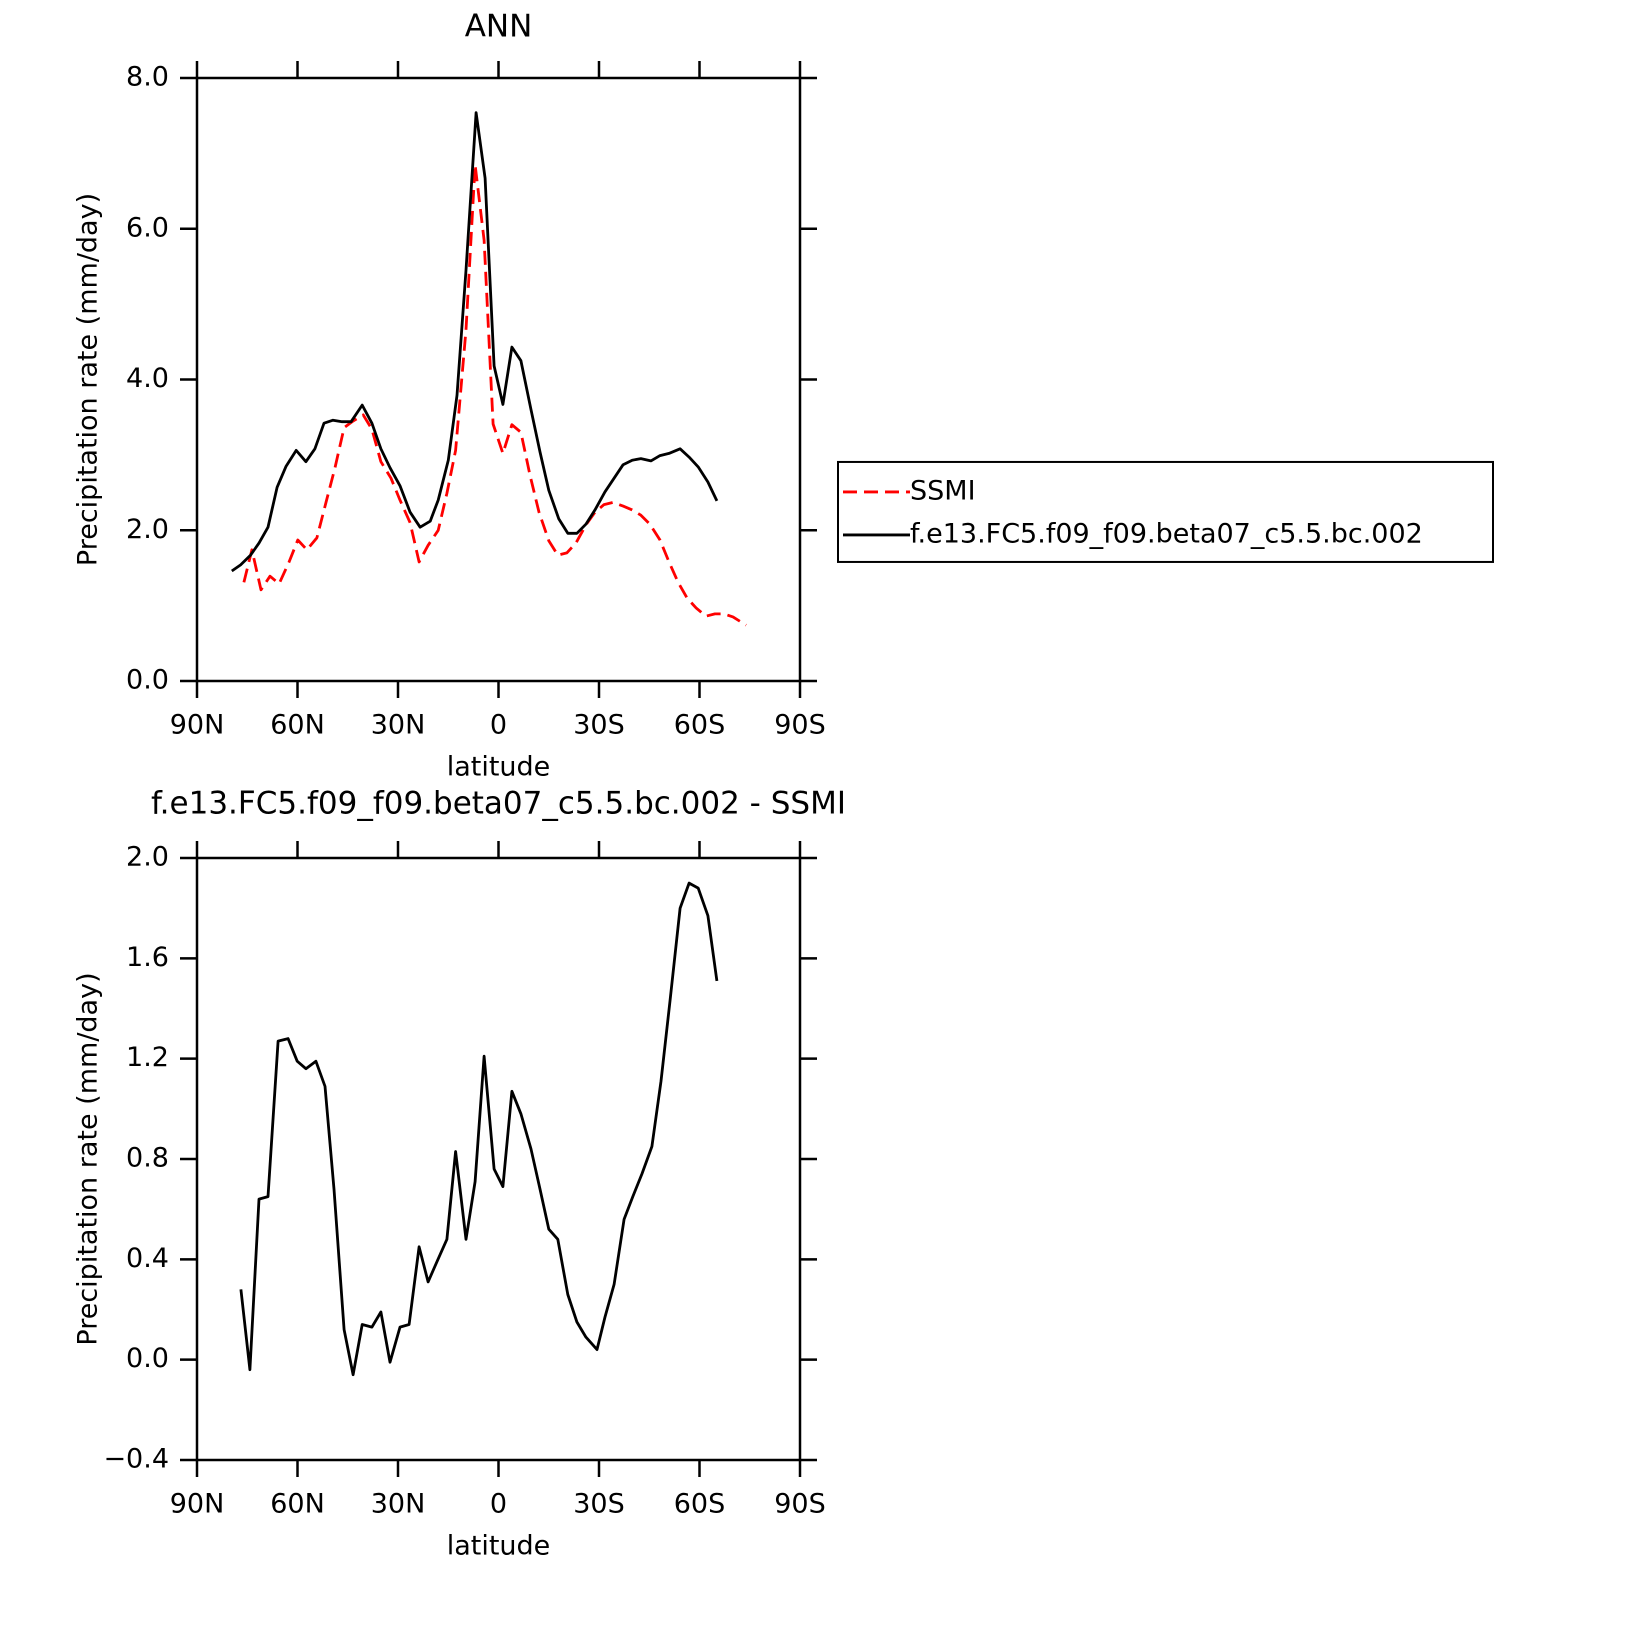  I want to click on y-tick-label: 6.0, so click(147, 227).